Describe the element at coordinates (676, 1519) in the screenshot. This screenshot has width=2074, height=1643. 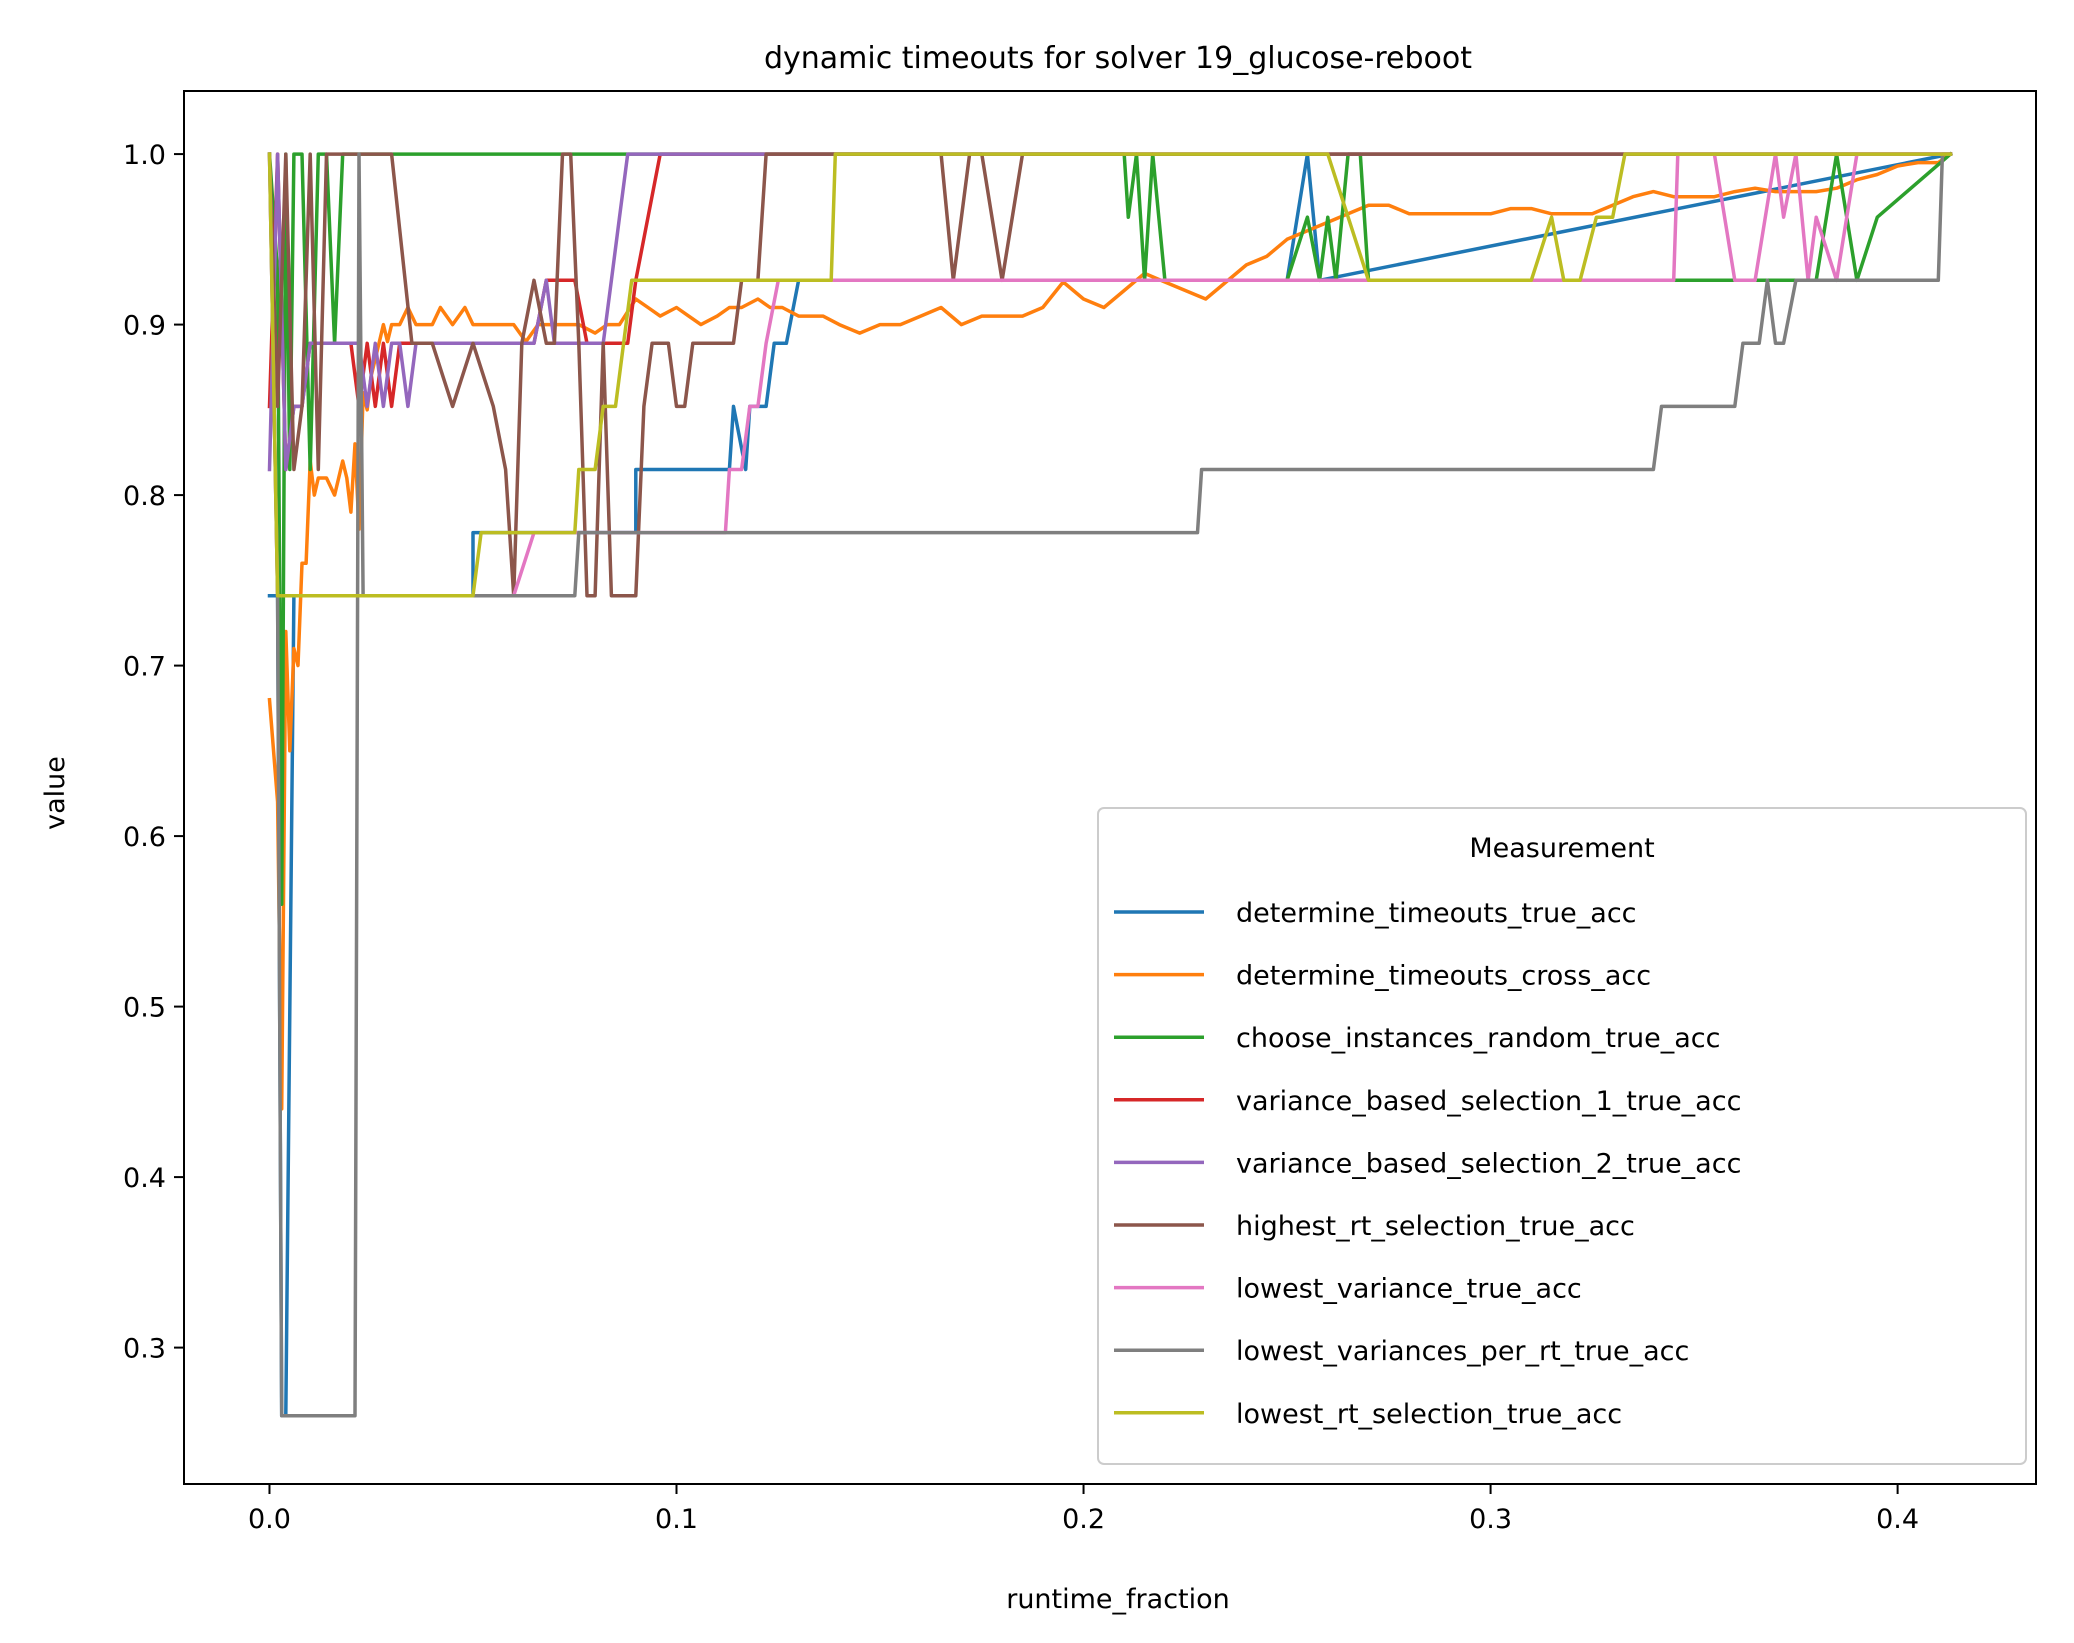
I see `x-tick-label: 0.1` at that location.